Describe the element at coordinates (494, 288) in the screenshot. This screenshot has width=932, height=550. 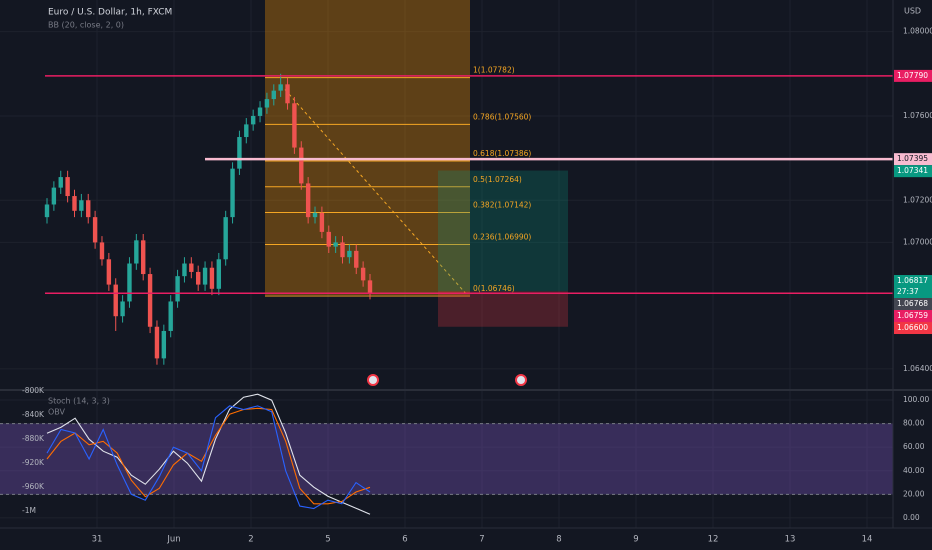
I see `fib-label: 0(1.06746)` at that location.